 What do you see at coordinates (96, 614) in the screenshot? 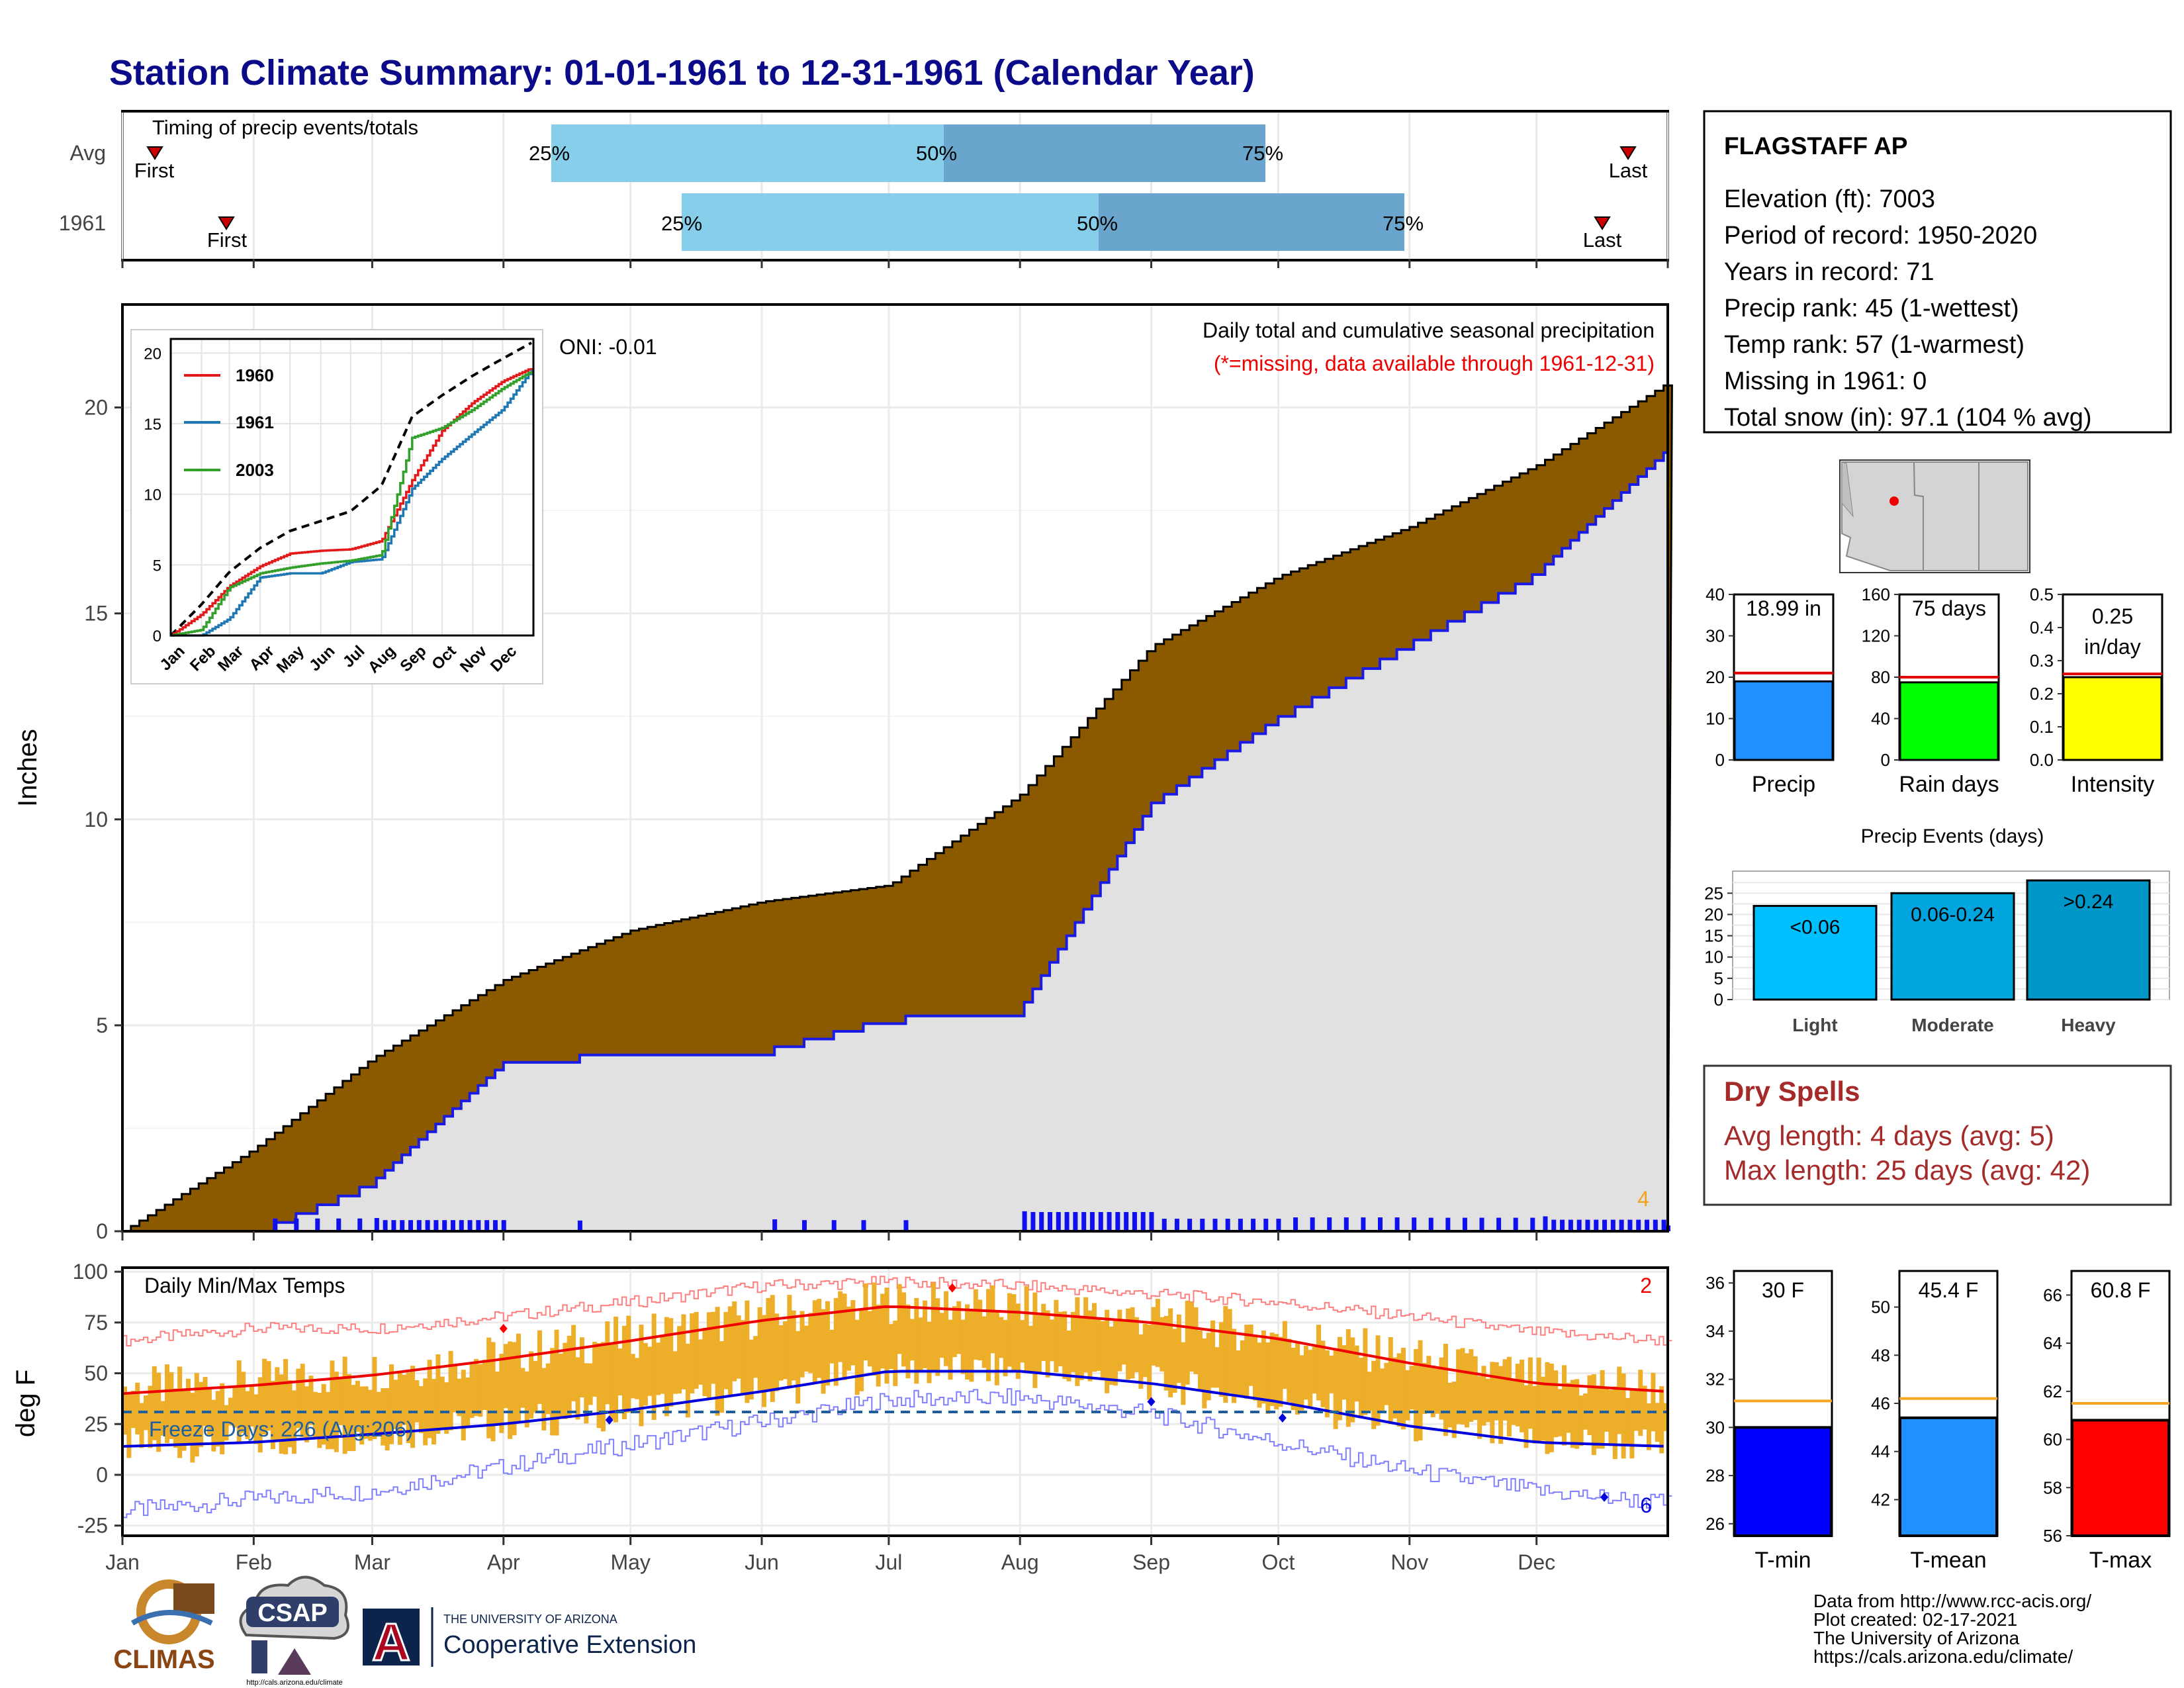
I see `precip-y-tick-label: 15` at bounding box center [96, 614].